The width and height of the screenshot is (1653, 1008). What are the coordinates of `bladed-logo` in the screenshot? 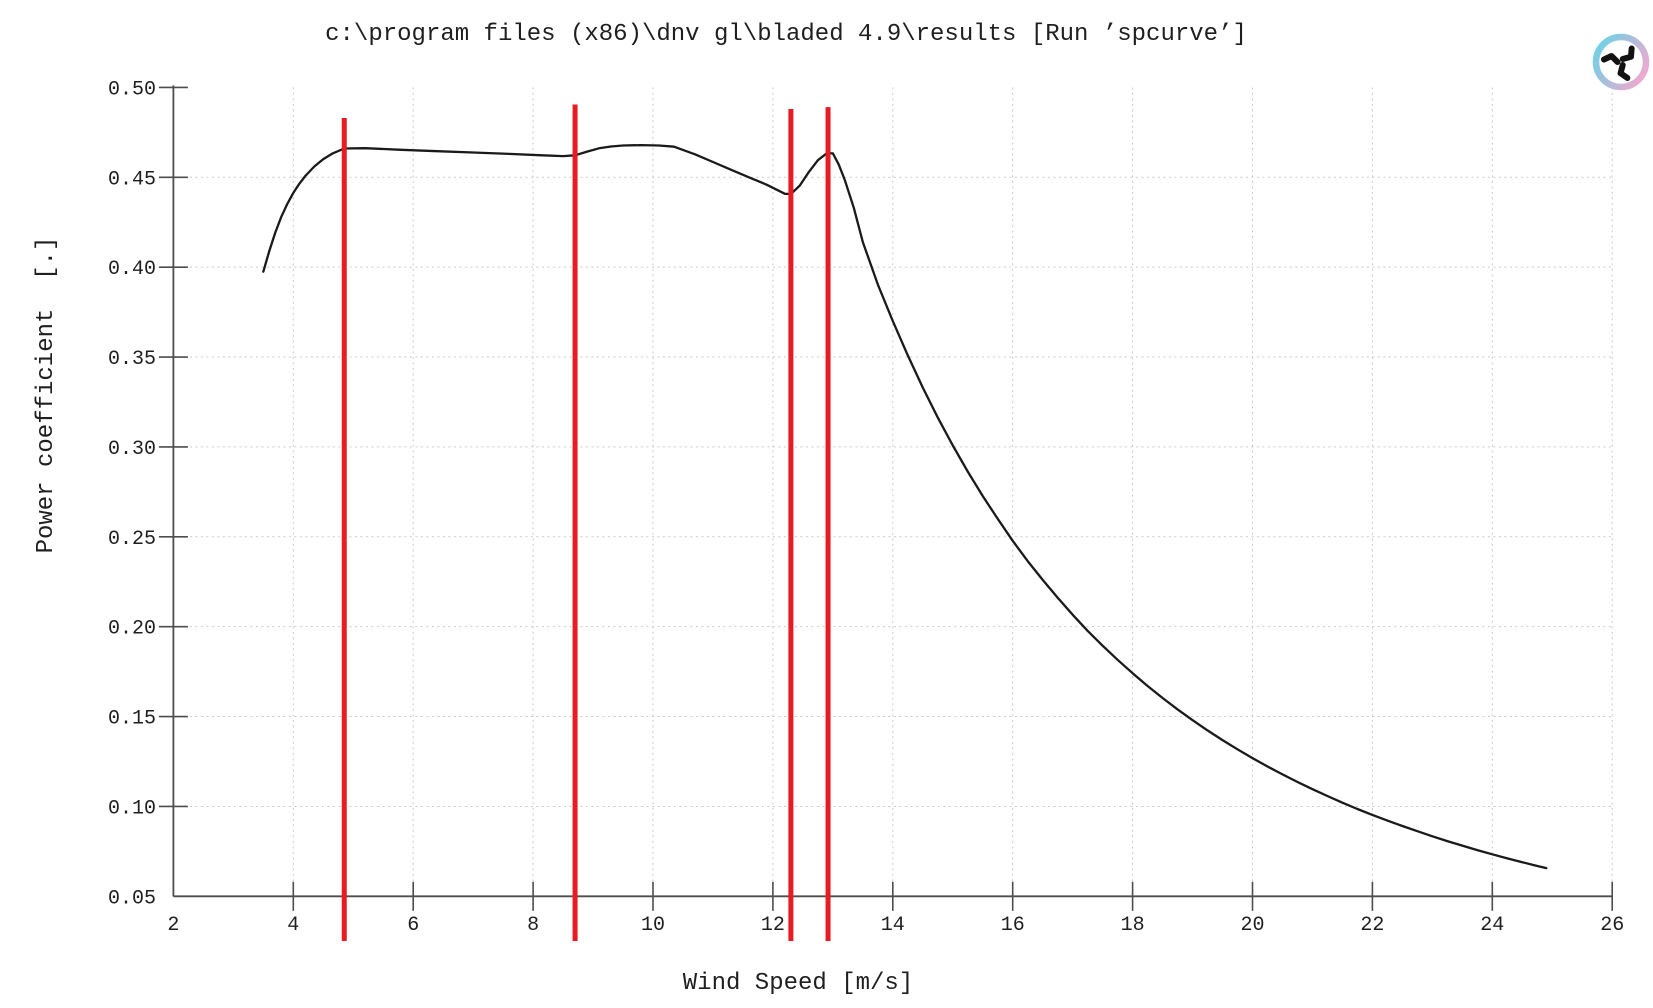 It's located at (1621, 62).